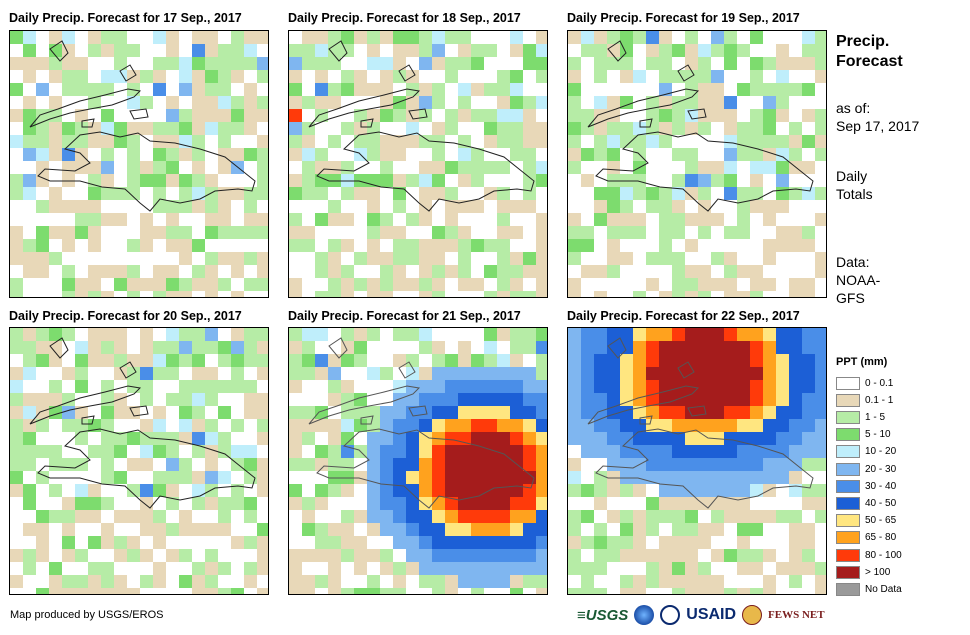 This screenshot has width=970, height=635. I want to click on legend-item: 80 - 100, so click(869, 555).